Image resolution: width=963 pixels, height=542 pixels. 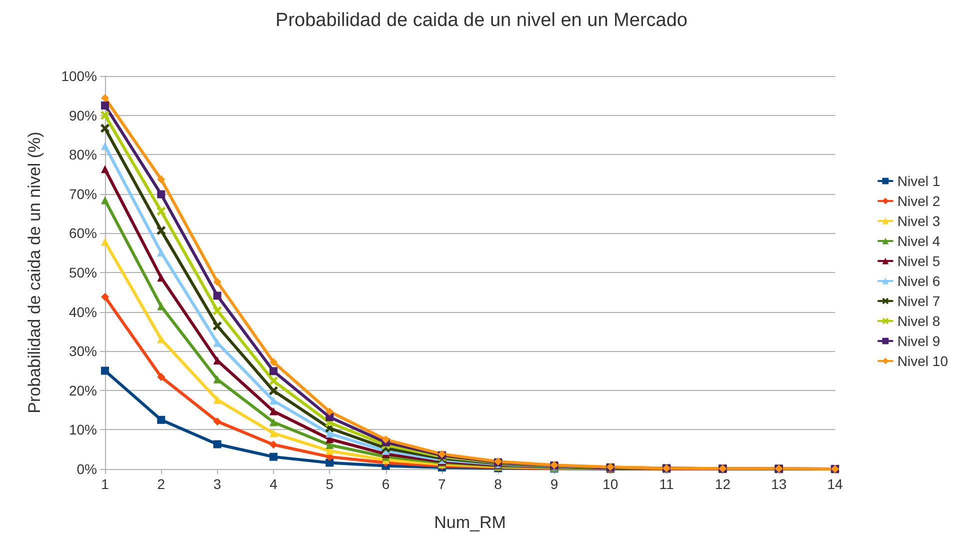 What do you see at coordinates (82, 194) in the screenshot?
I see `y-tick-label: 70%` at bounding box center [82, 194].